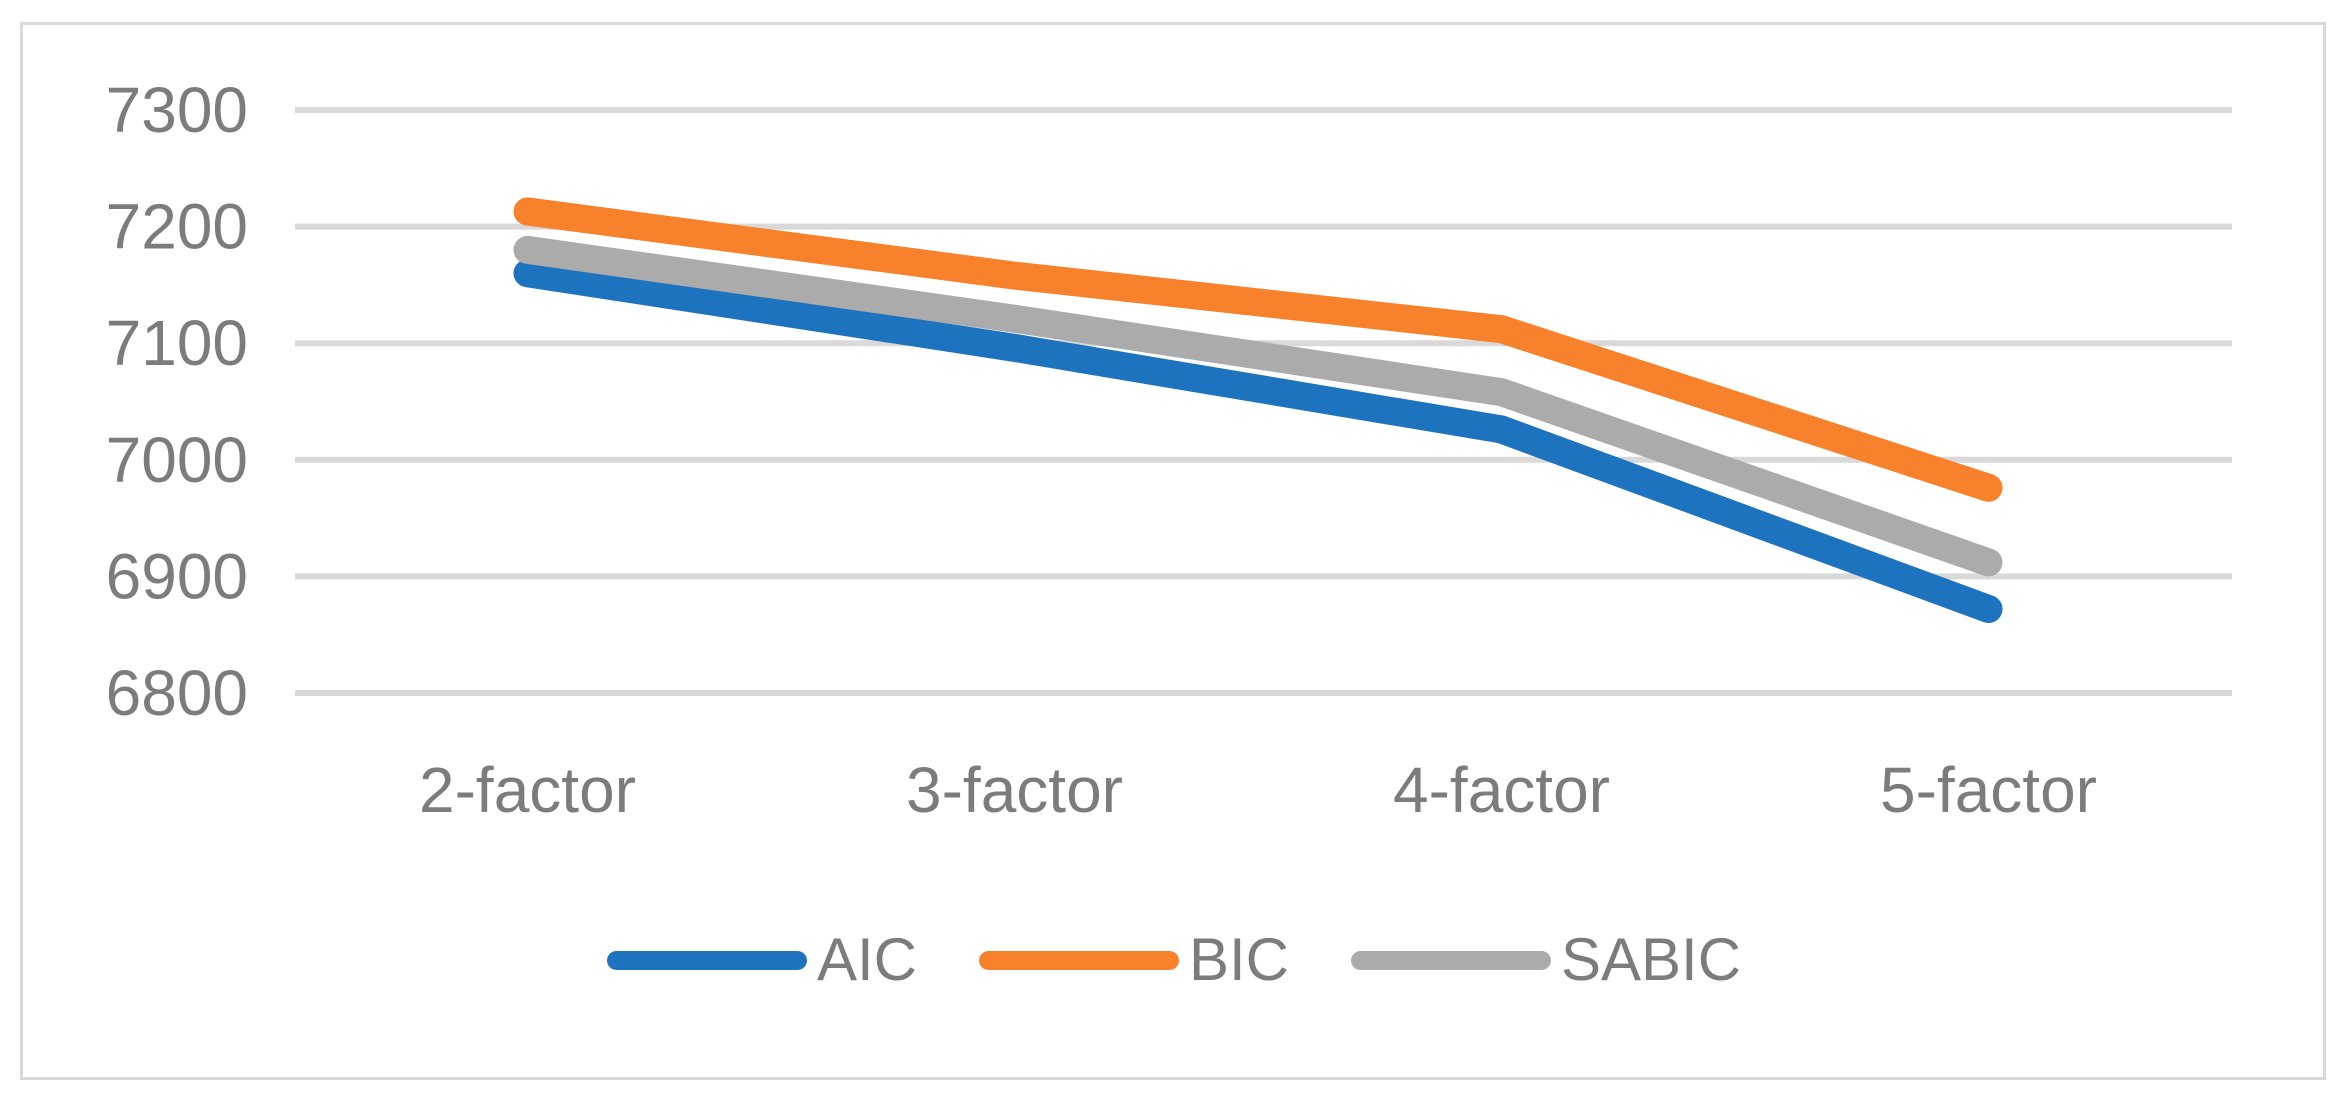  What do you see at coordinates (1014, 790) in the screenshot?
I see `x-category-label: 3-factor` at bounding box center [1014, 790].